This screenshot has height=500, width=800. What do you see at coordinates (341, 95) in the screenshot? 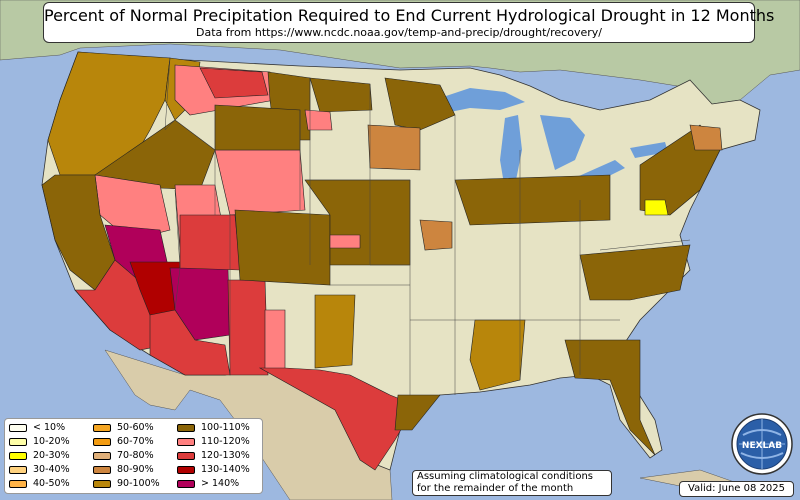
I see `region-northern-plains` at bounding box center [341, 95].